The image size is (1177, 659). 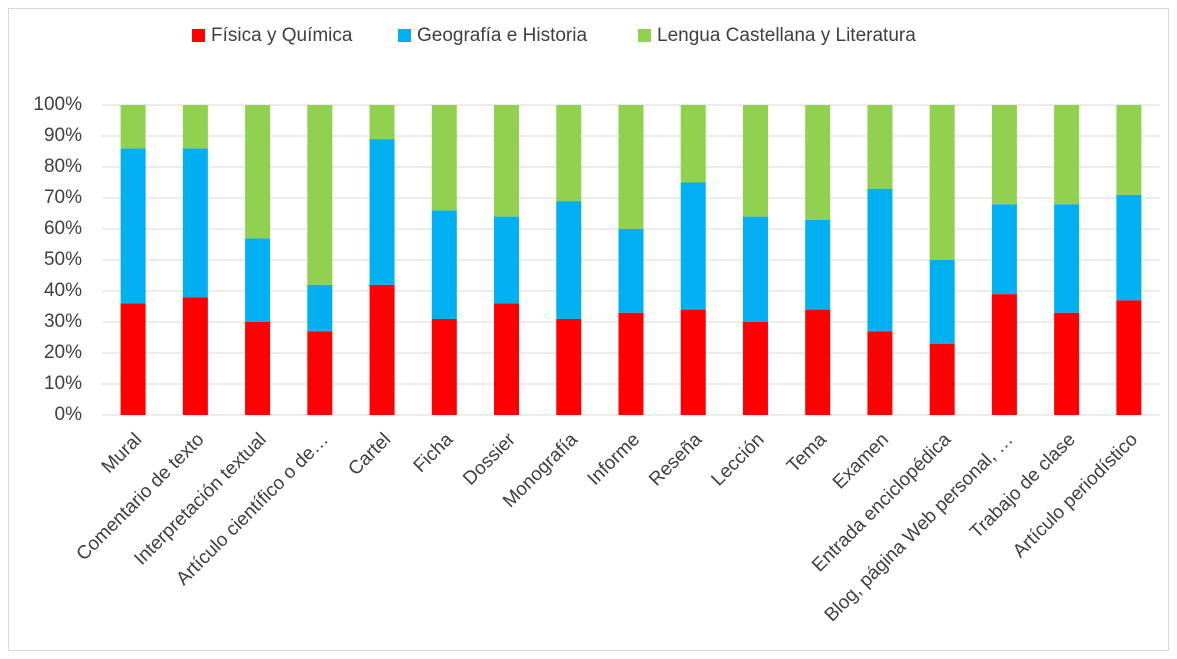 I want to click on legend-label: Física y Química, so click(x=282, y=35).